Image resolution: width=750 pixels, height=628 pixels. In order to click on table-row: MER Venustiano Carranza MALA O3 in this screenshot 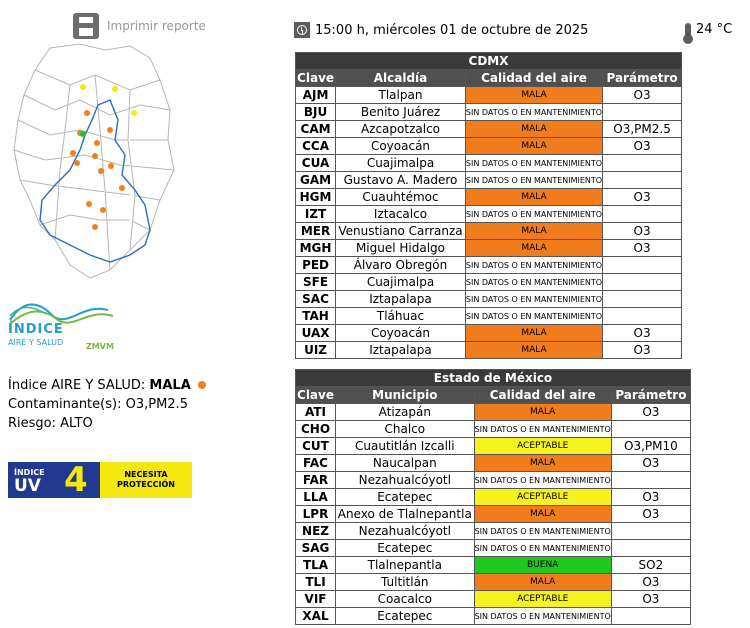, I will do `click(488, 231)`.